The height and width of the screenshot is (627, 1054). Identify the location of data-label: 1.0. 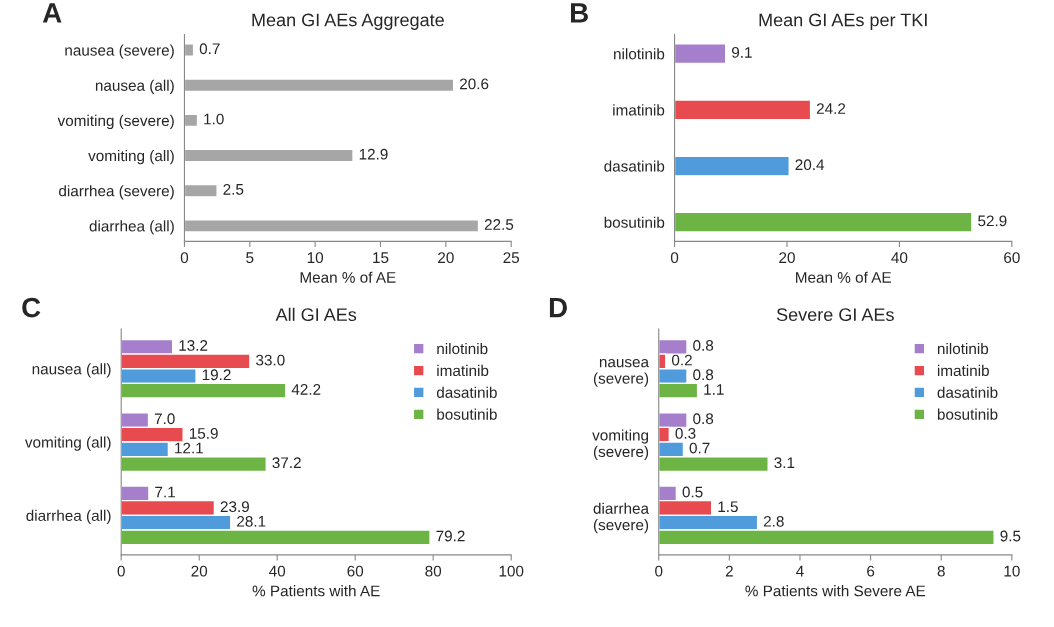
(214, 119).